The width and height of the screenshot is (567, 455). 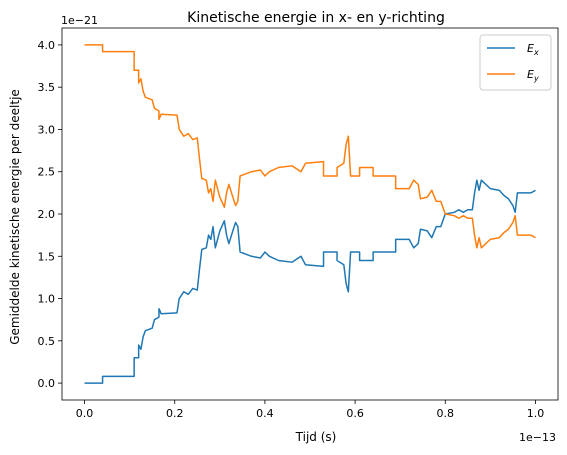 What do you see at coordinates (47, 299) in the screenshot?
I see `y-tick-label: 1.0` at bounding box center [47, 299].